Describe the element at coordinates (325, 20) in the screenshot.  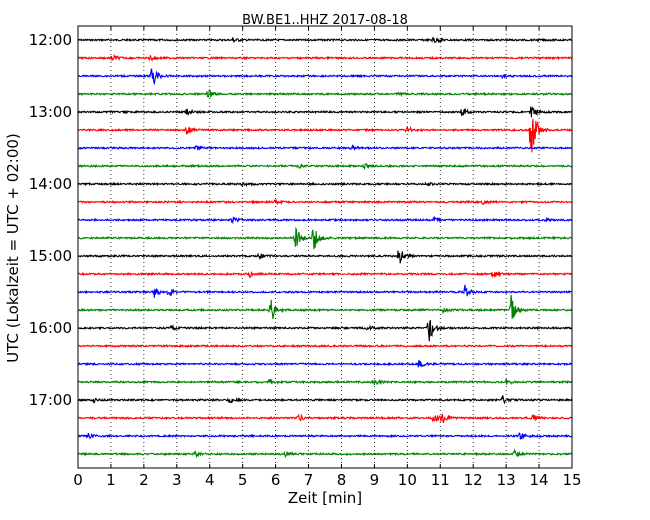
I see `chart-title: BW.BE1..HHZ 2017-08-18` at that location.